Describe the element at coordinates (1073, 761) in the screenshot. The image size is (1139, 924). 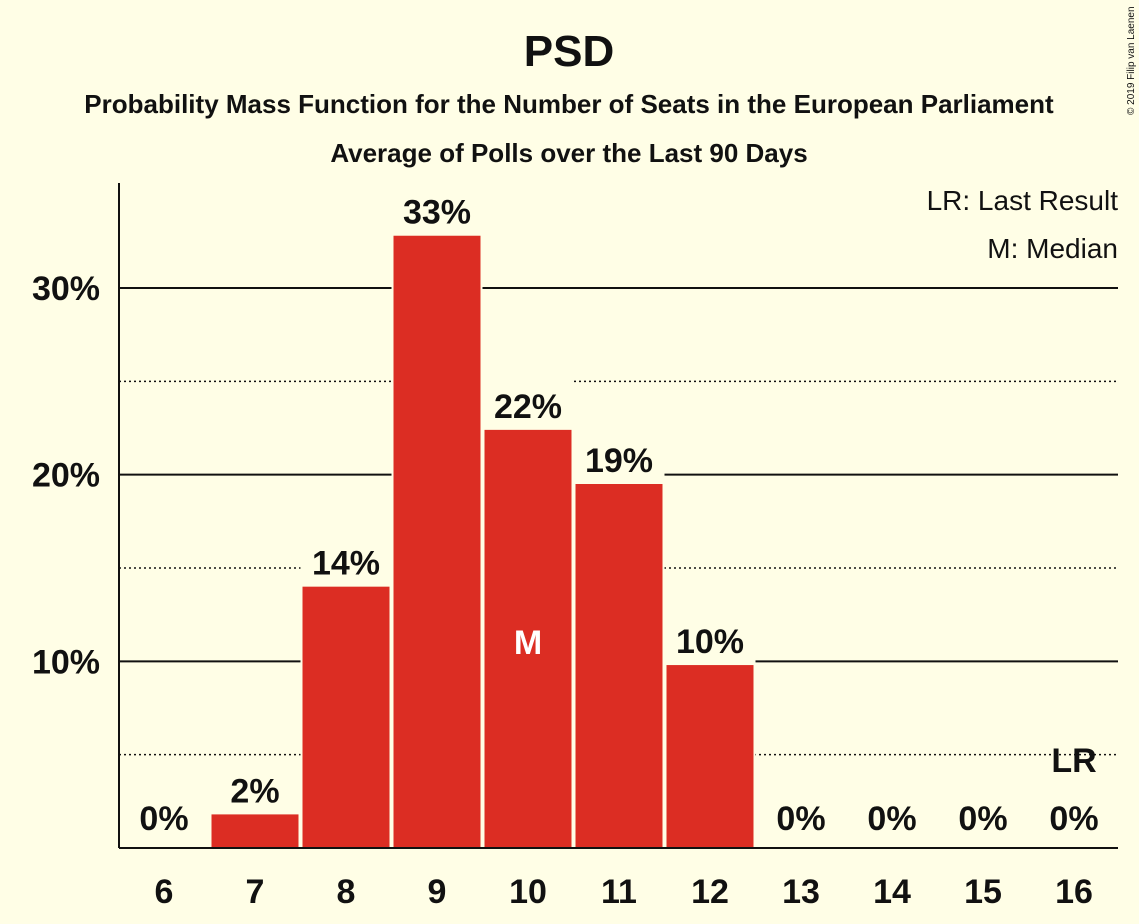
I see `last-result-marker: LR` at that location.